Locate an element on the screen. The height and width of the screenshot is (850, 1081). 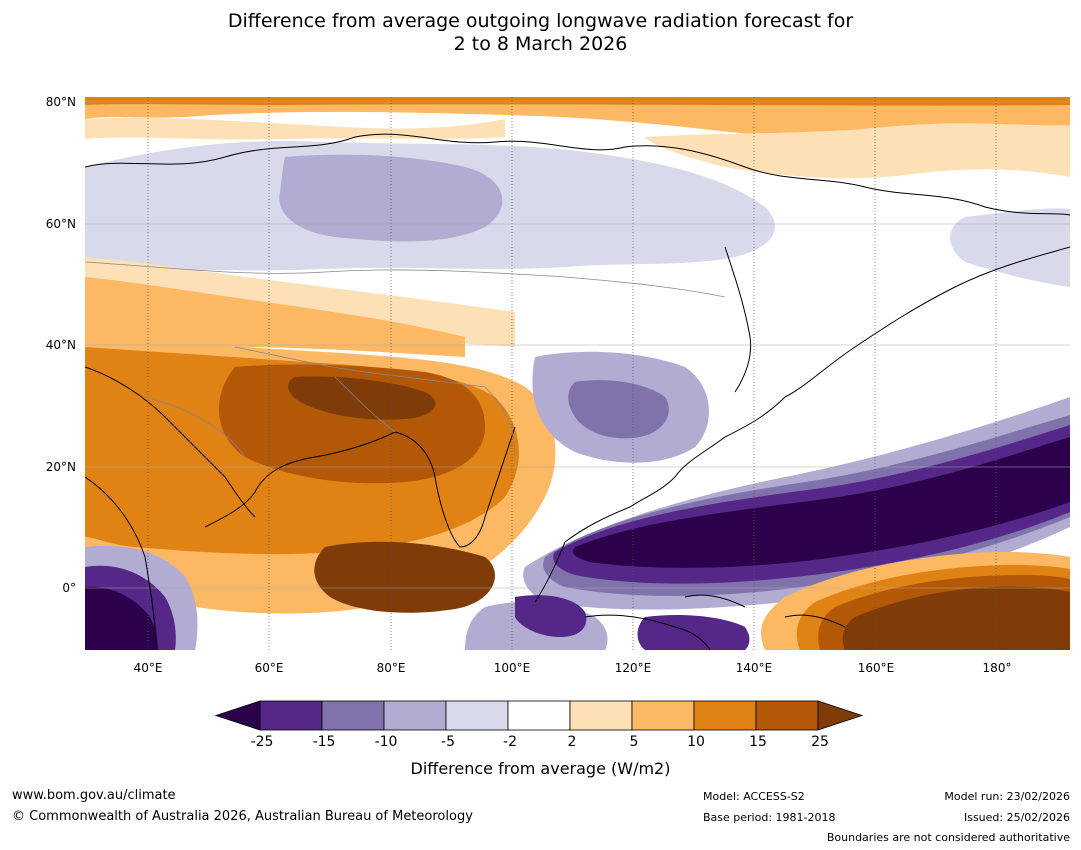
issued-date: Issued: 25/02/2026 is located at coordinates (1016, 817).